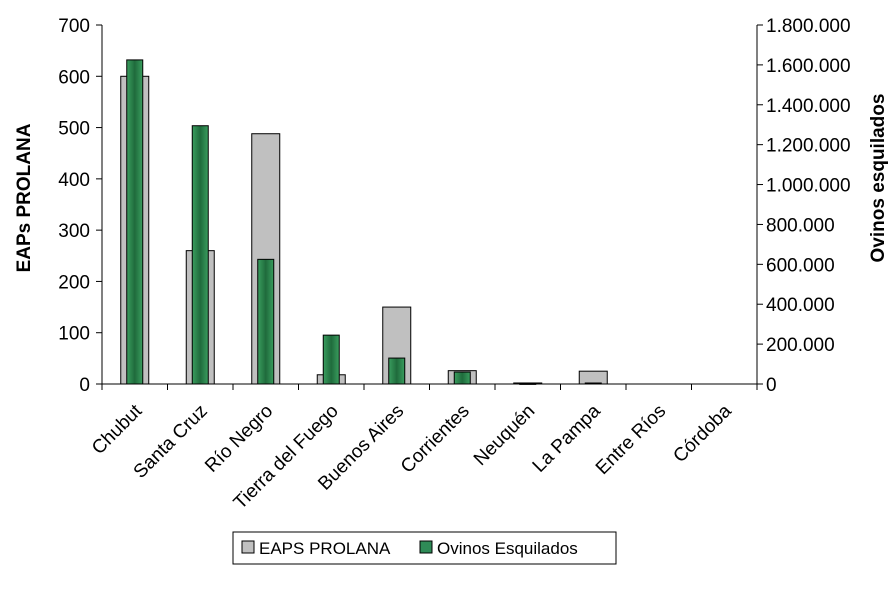  What do you see at coordinates (74, 282) in the screenshot?
I see `y-tick-label: 200` at bounding box center [74, 282].